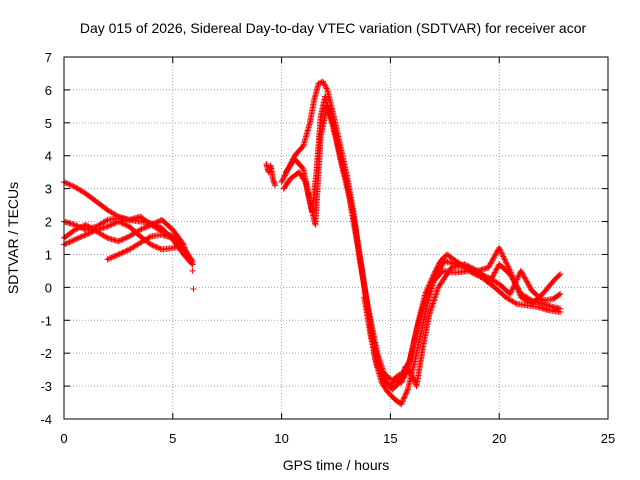 This screenshot has width=640, height=480. What do you see at coordinates (13, 238) in the screenshot?
I see `y-axis-label: SDTVAR / TECUs` at bounding box center [13, 238].